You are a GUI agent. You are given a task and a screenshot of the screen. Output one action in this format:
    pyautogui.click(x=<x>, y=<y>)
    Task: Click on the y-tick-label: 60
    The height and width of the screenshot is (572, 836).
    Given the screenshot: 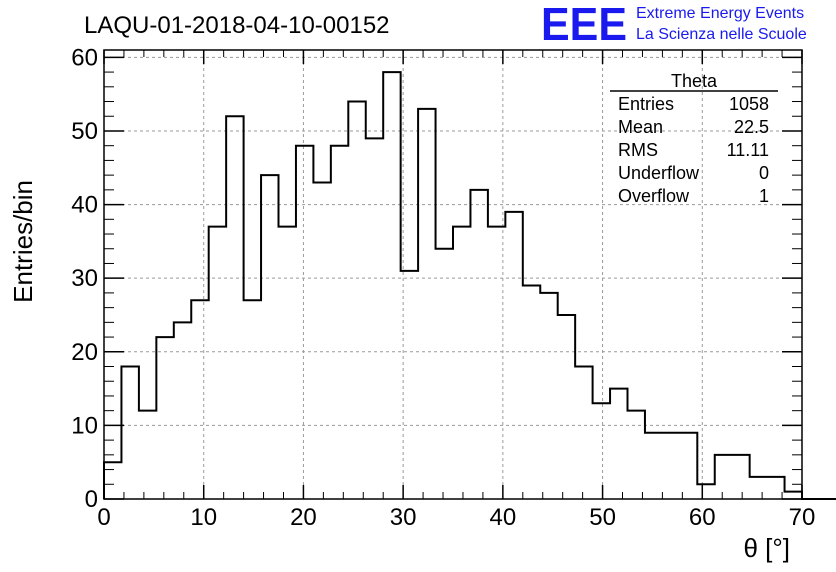 What is the action you would take?
    pyautogui.click(x=84, y=57)
    